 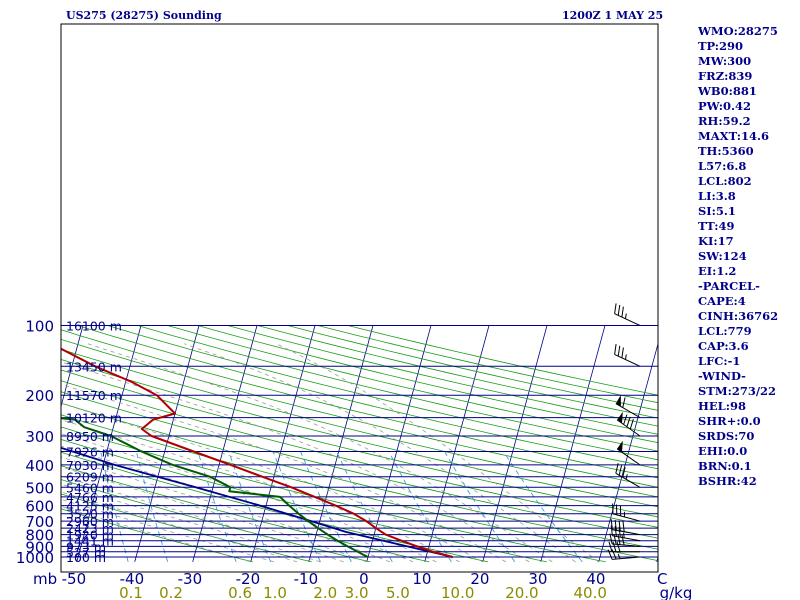 I want to click on pressure-tick: 1000, so click(x=35, y=558).